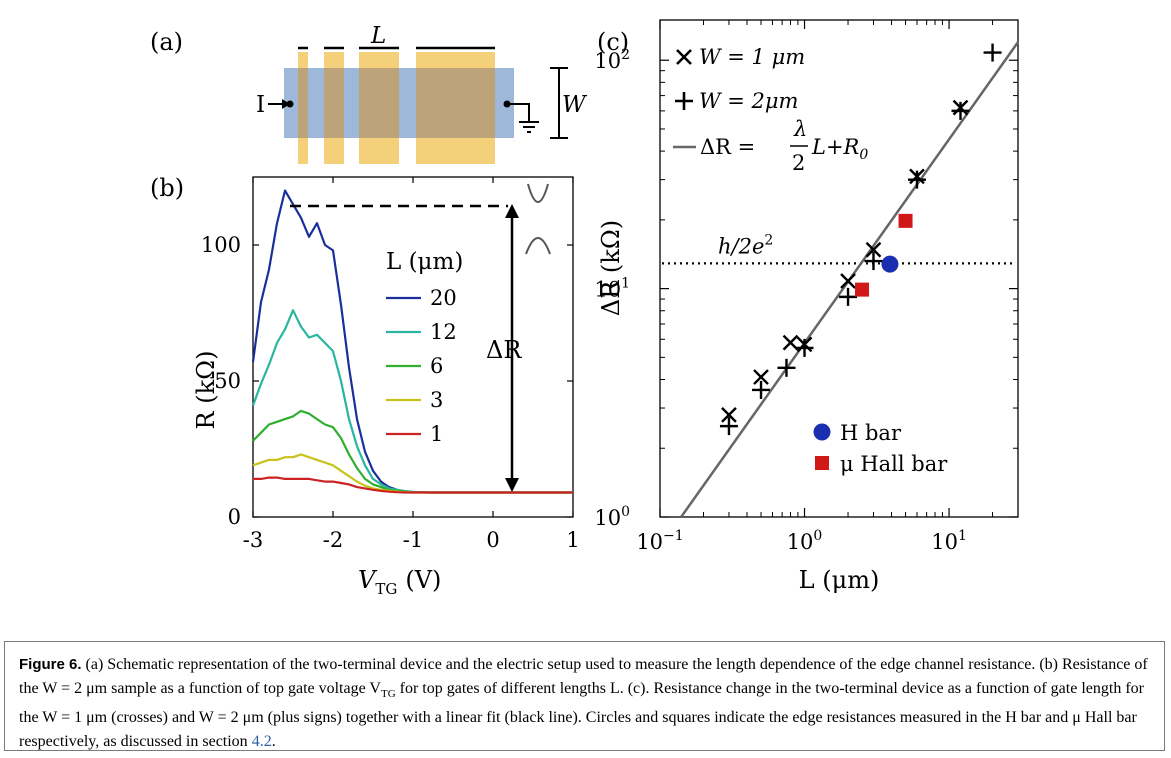 Image resolution: width=1171 pixels, height=758 pixels. What do you see at coordinates (575, 105) in the screenshot?
I see `width-label: W` at bounding box center [575, 105].